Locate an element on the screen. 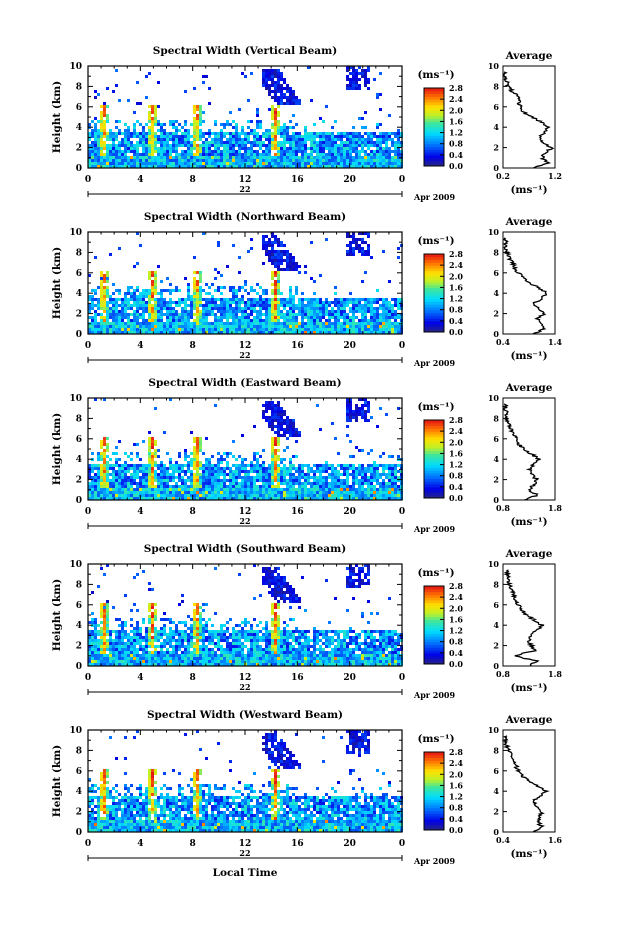 This screenshot has height=929, width=622. colorbar-band is located at coordinates (434, 325).